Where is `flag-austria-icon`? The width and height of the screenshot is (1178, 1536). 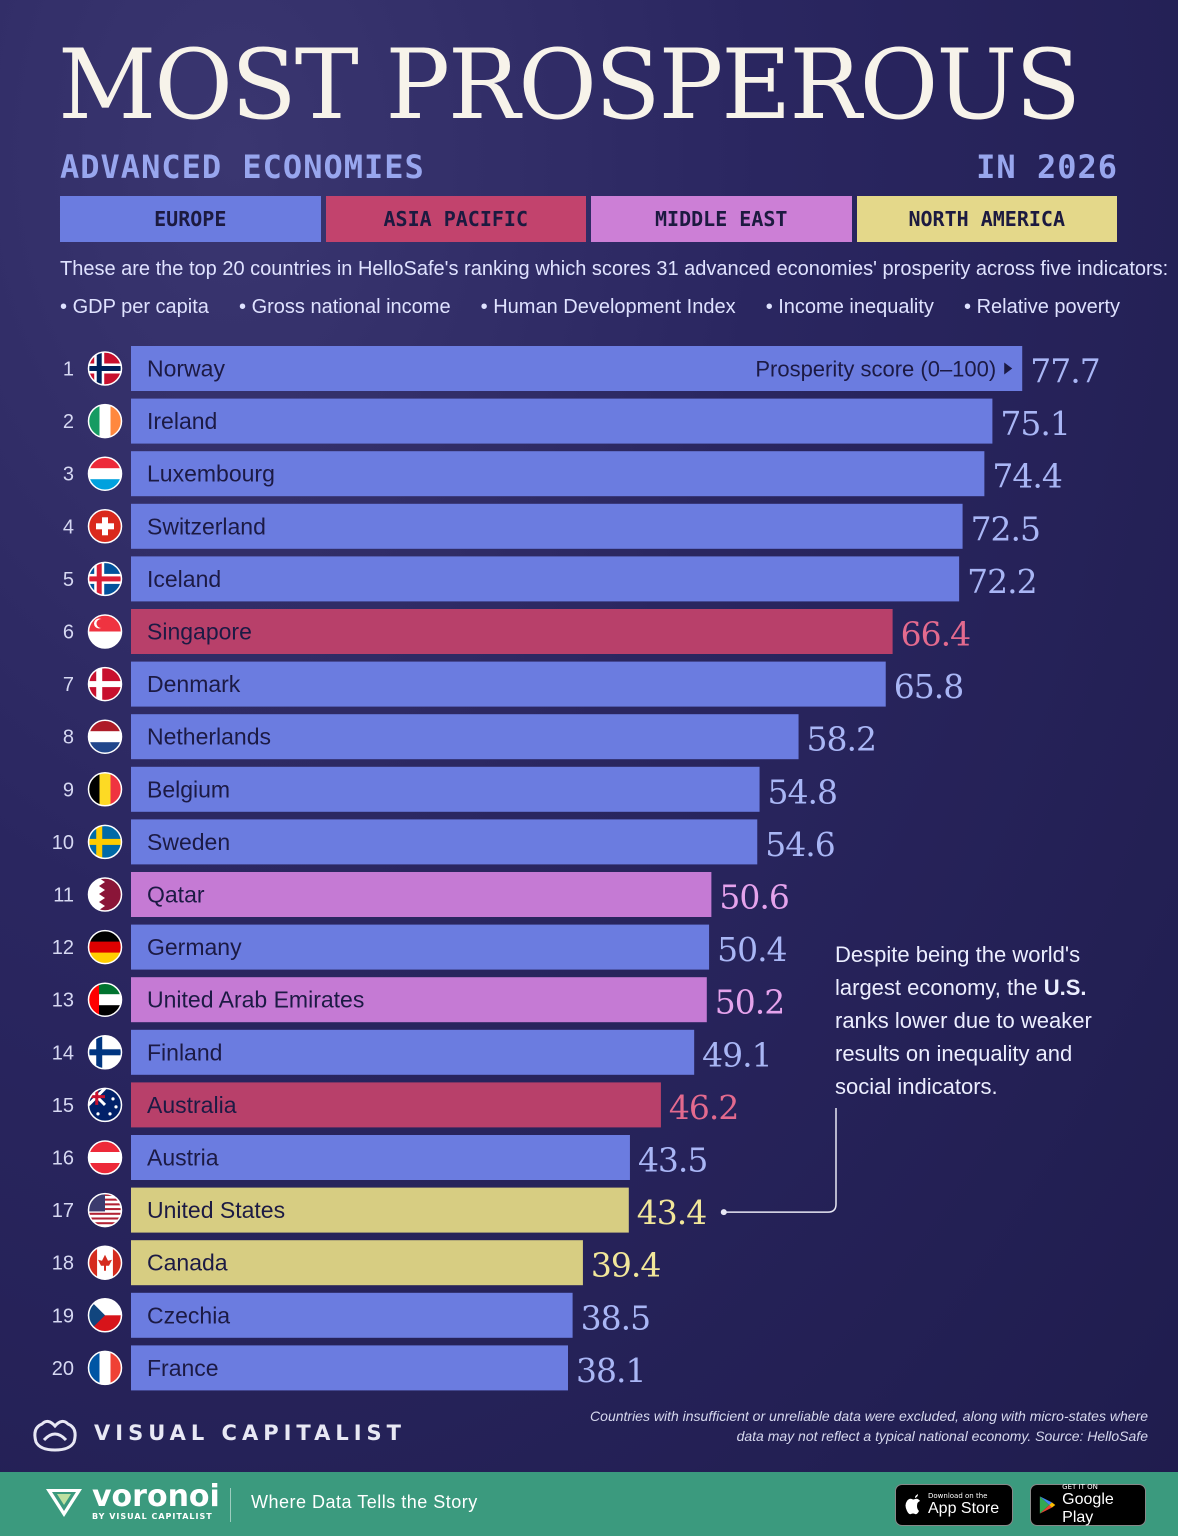
flag-austria-icon is located at coordinates (105, 1157).